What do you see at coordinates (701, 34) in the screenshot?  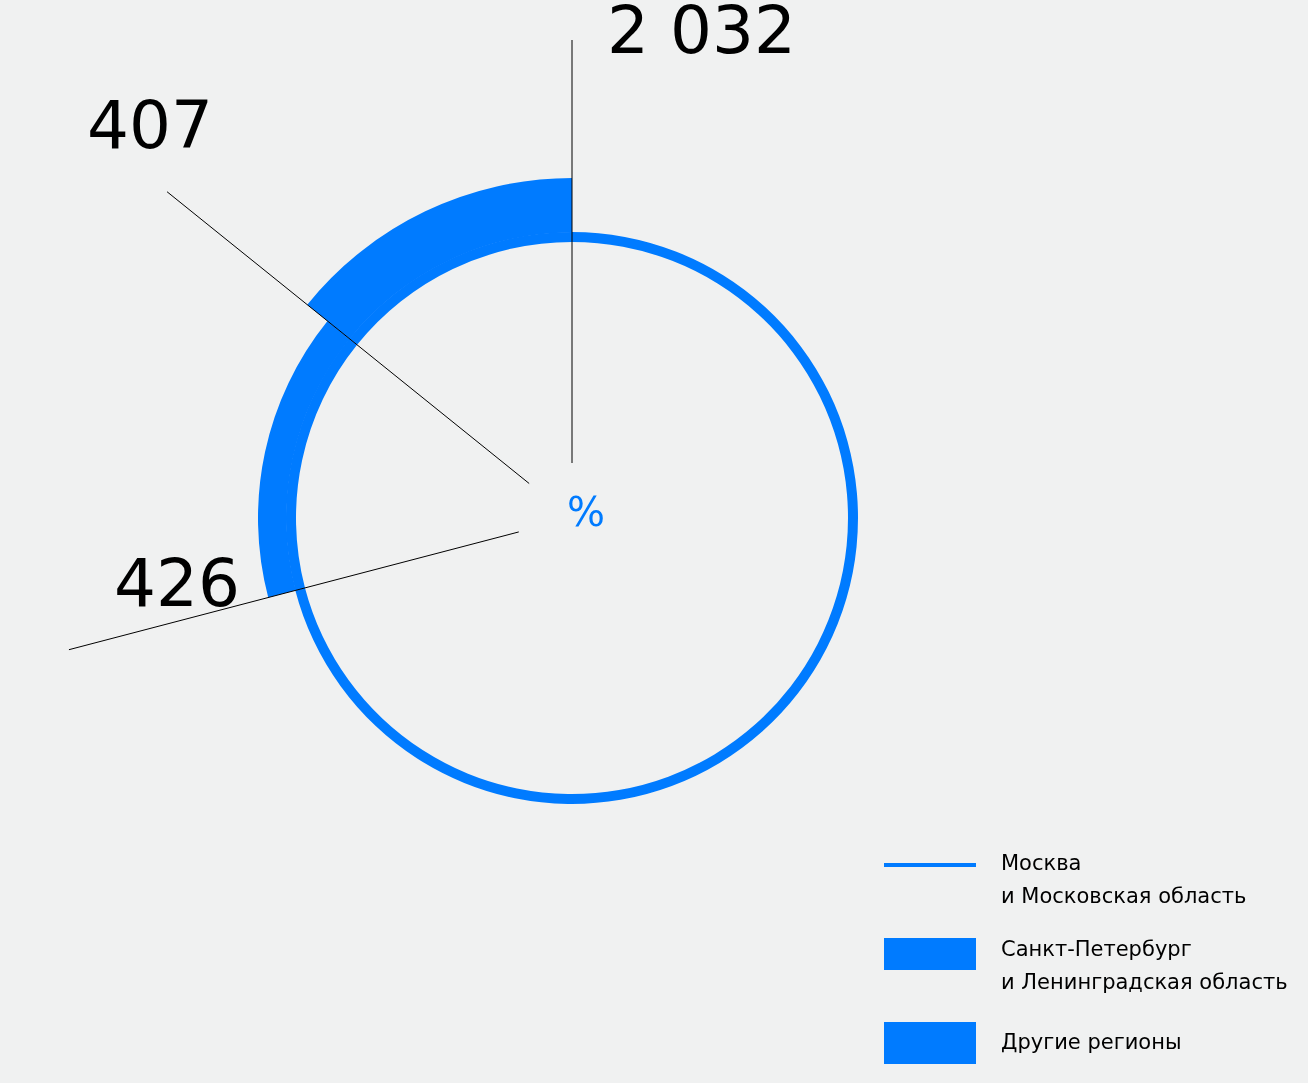 I see `data-label: 2 032` at bounding box center [701, 34].